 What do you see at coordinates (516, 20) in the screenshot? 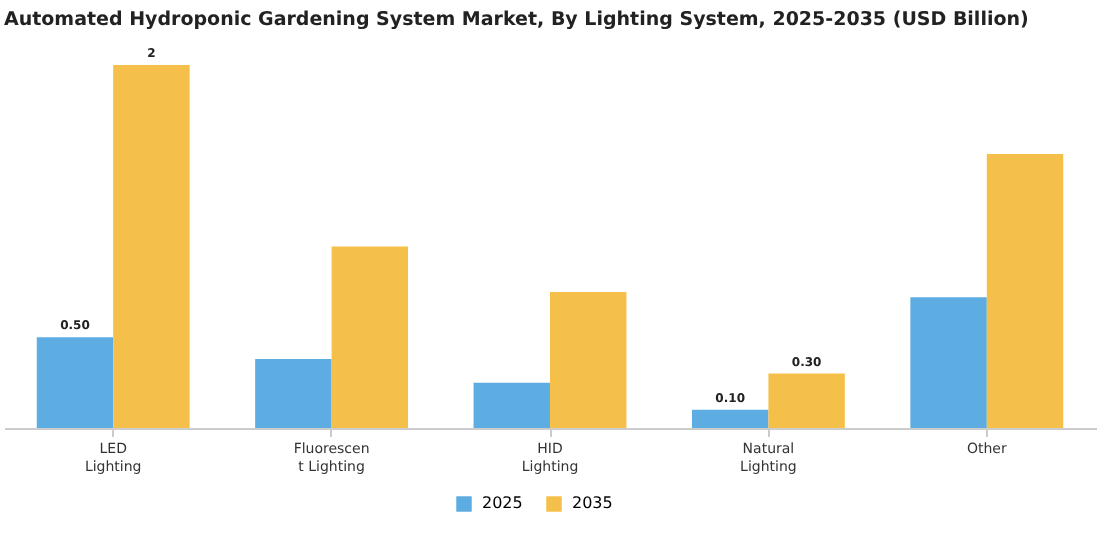
I see `chart-title: Automated Hydroponic Gardening System Market, By Lighting System, 2025-2035 (USD Billion)` at bounding box center [516, 20].